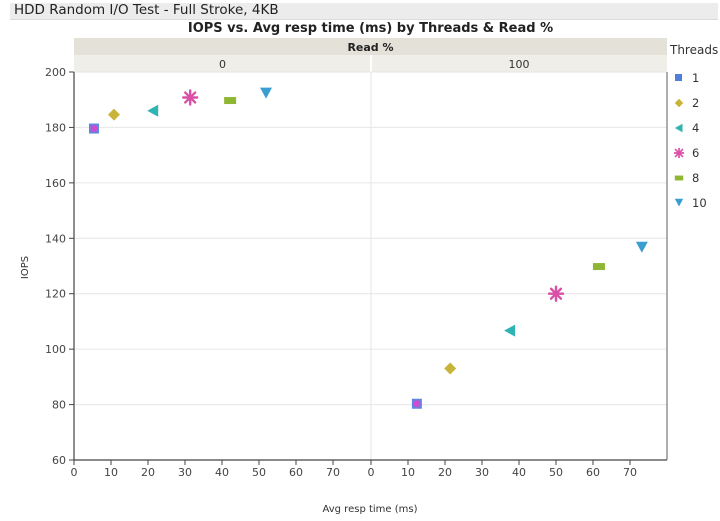  Describe the element at coordinates (59, 405) in the screenshot. I see `y-tick-label: 80` at that location.